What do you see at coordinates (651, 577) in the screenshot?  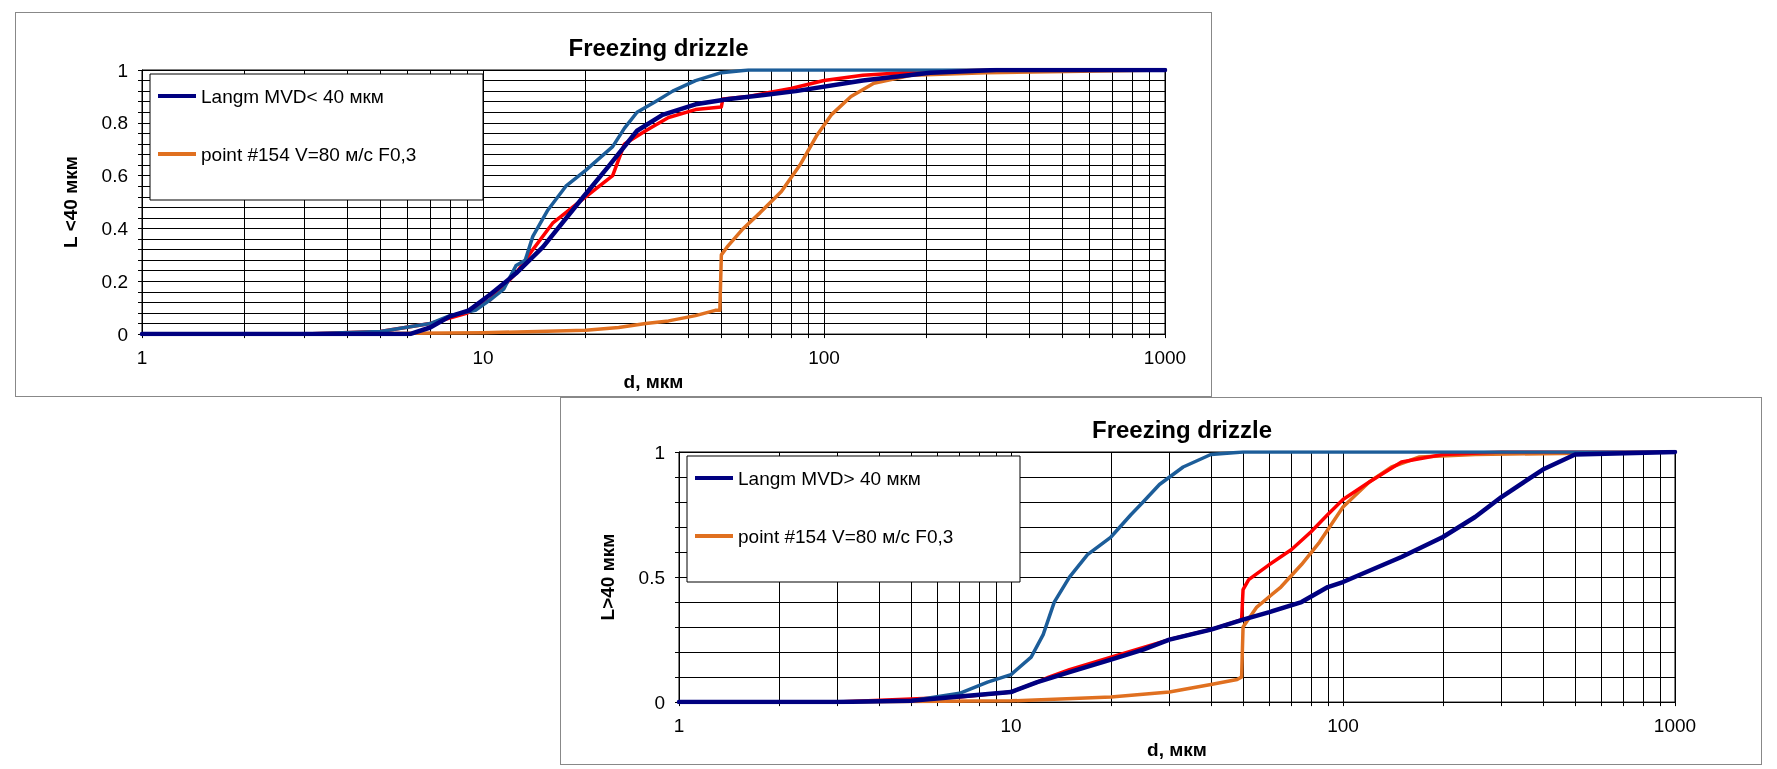 I see `y-tick-label: 0.5` at bounding box center [651, 577].